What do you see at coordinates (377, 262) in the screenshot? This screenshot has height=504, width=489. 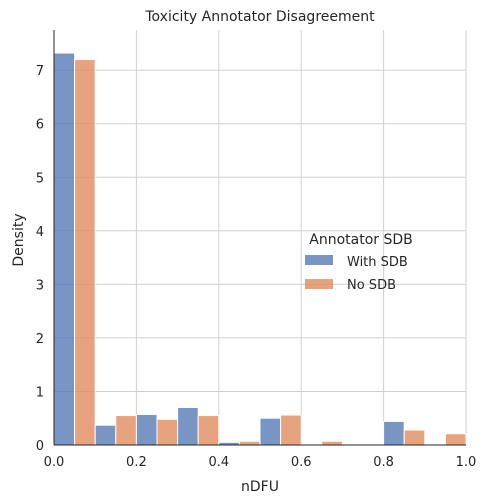 I see `legend-label-with-sdb: With SDB` at bounding box center [377, 262].